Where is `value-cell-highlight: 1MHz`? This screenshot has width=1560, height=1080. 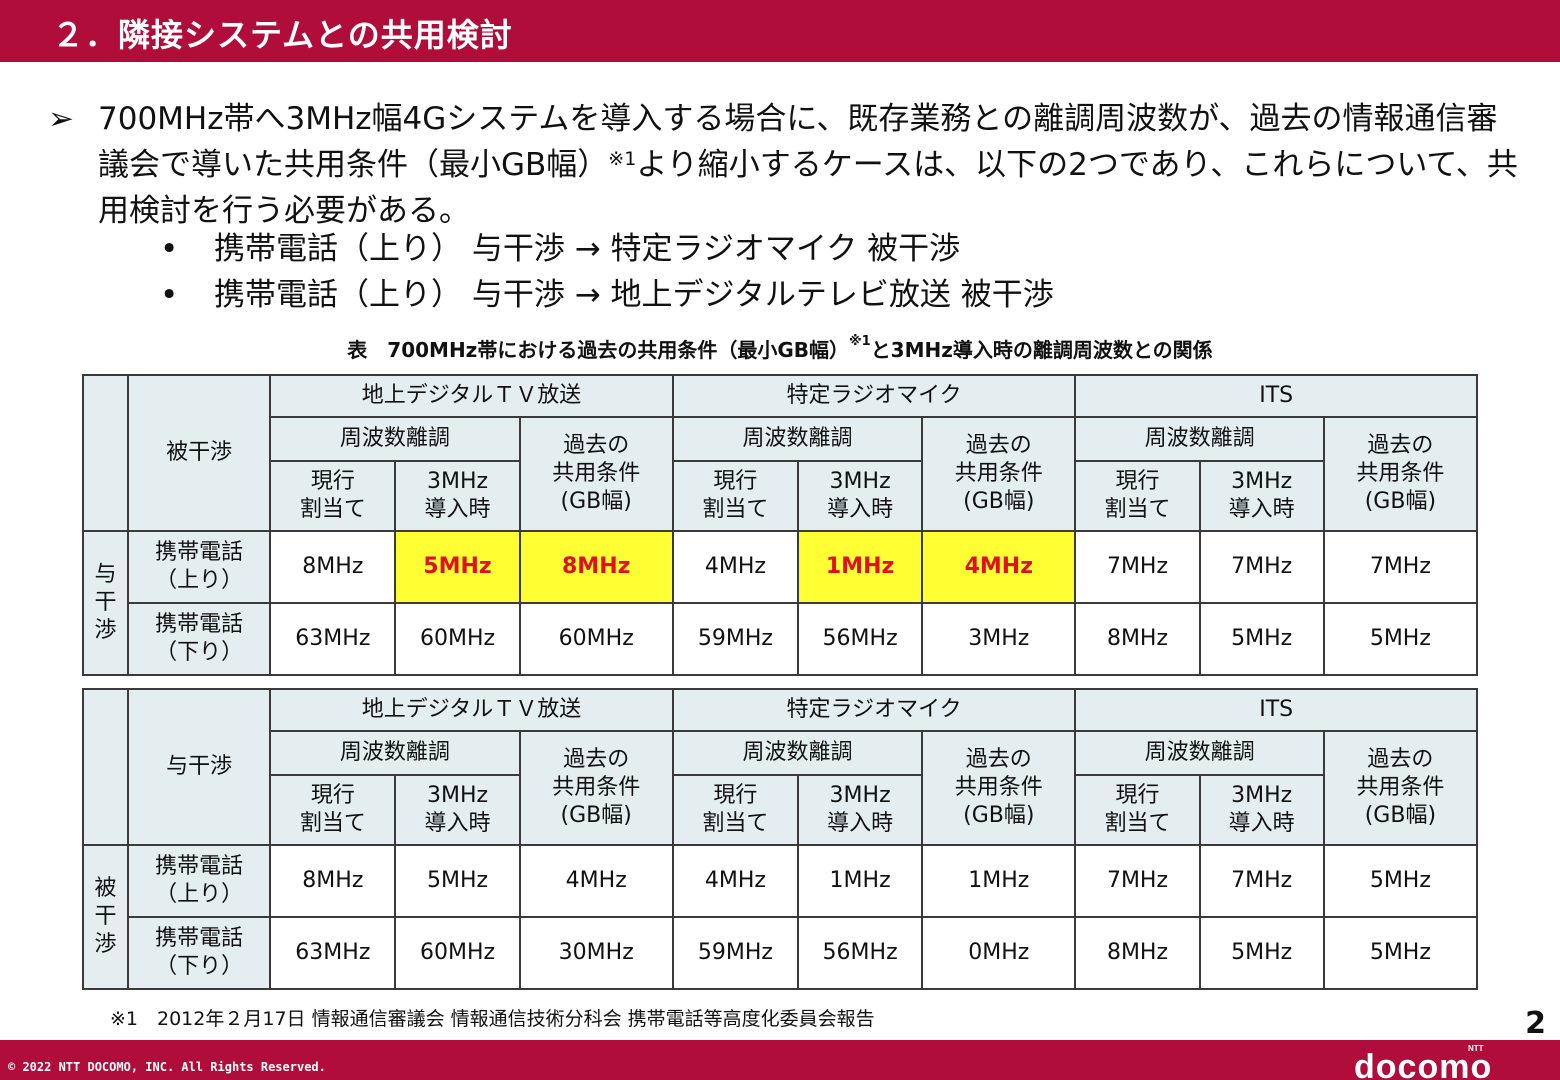
value-cell-highlight: 1MHz is located at coordinates (860, 567).